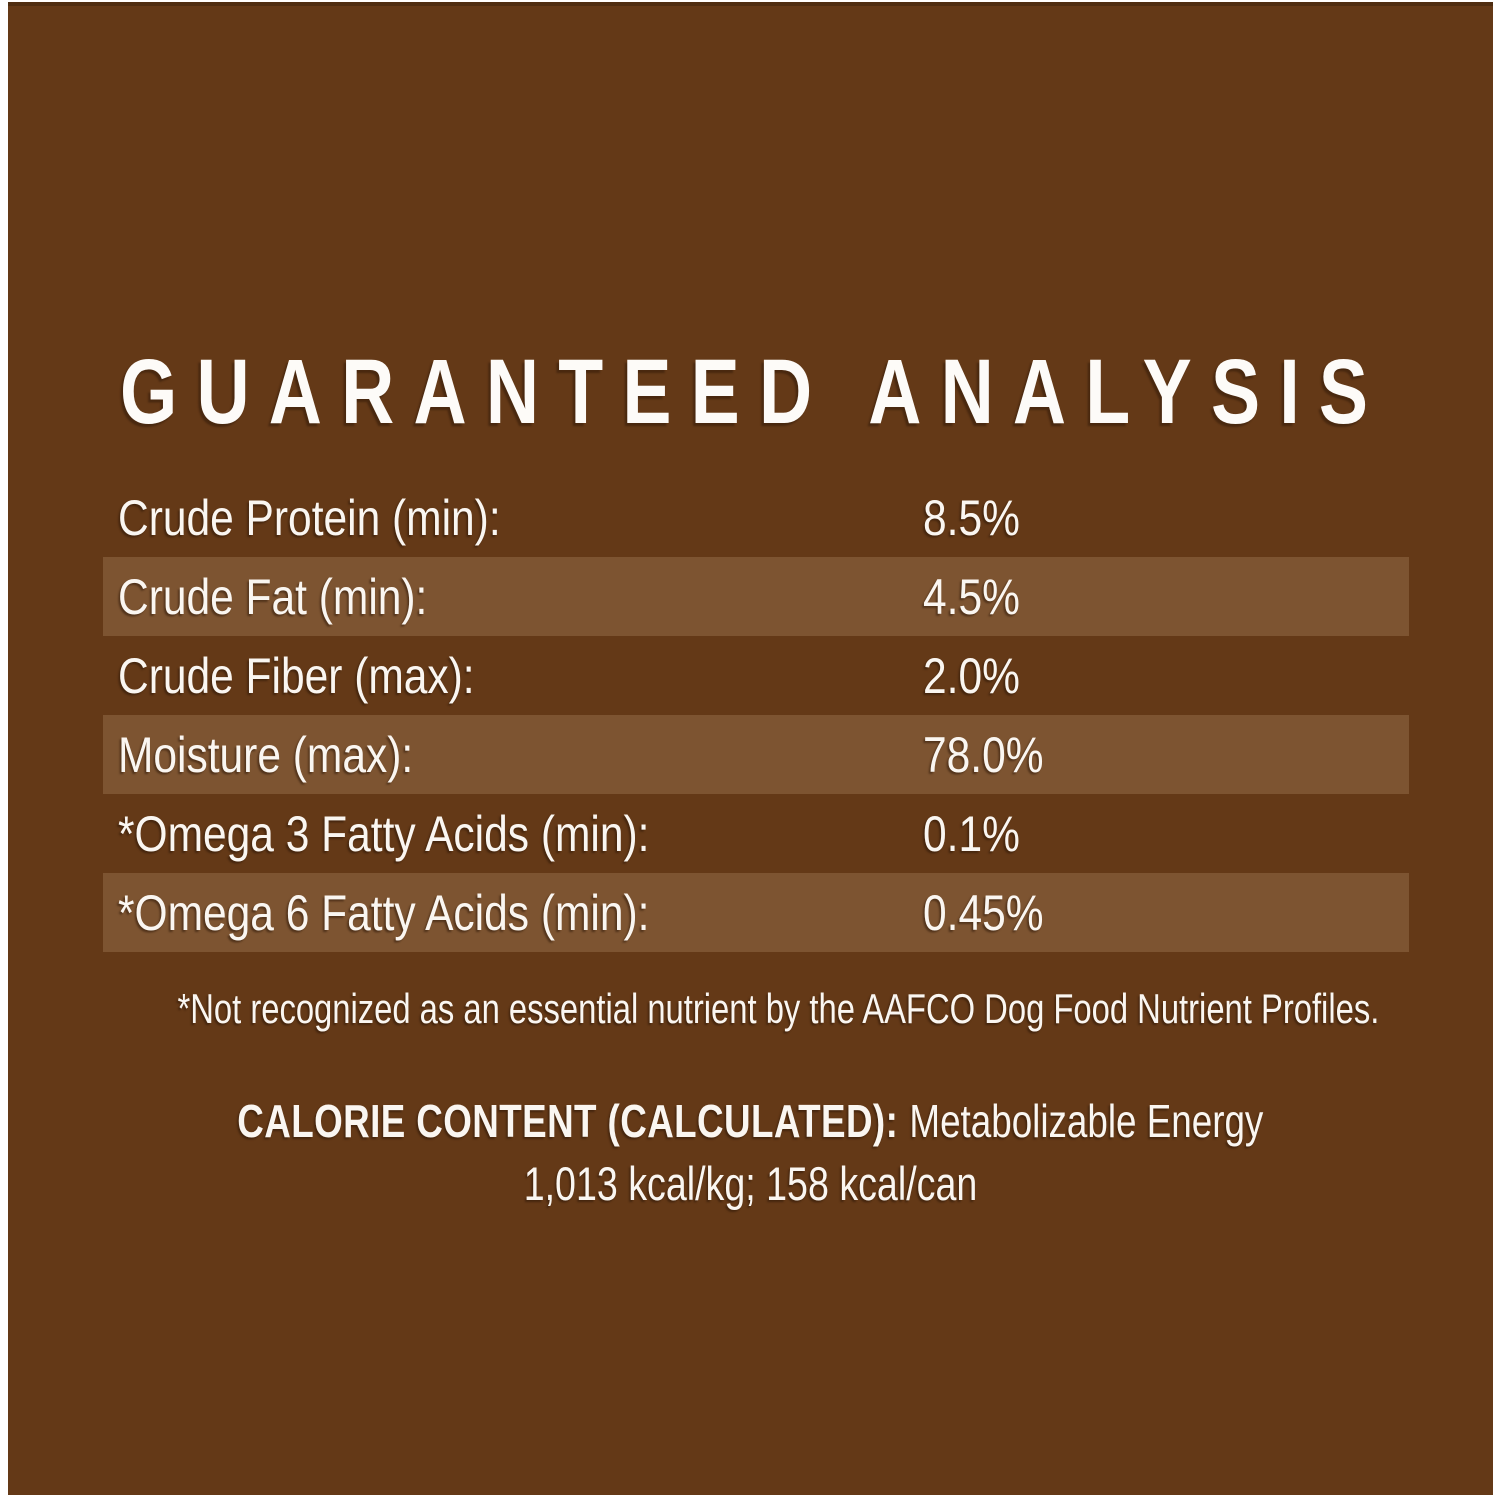  I want to click on nutrient-value: 2.0%, so click(971, 675).